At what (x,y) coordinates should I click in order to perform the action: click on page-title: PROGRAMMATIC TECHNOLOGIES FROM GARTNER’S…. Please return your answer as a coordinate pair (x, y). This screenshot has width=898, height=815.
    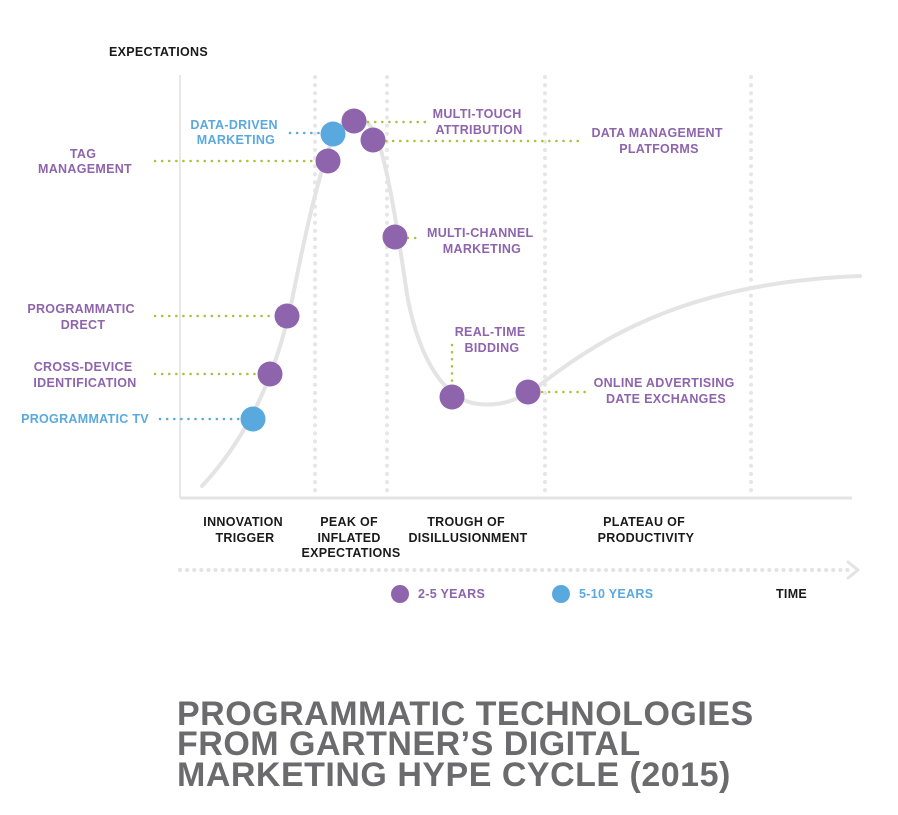
    Looking at the image, I should click on (465, 744).